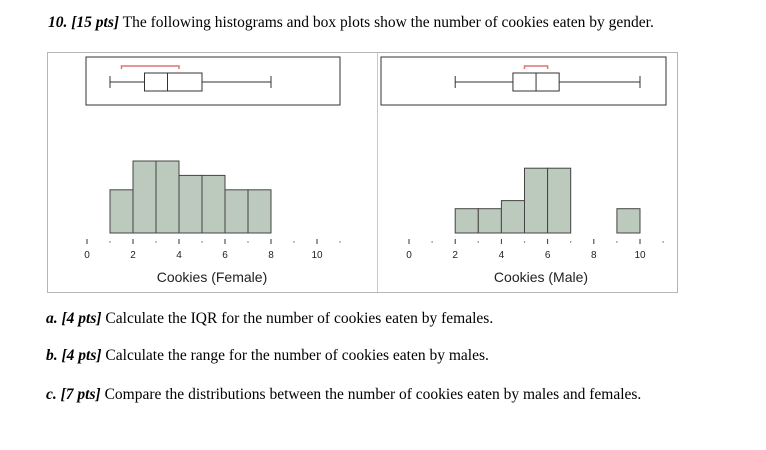 This screenshot has width=766, height=450. What do you see at coordinates (212, 277) in the screenshot?
I see `x-axis-title: Cookies (Female)` at bounding box center [212, 277].